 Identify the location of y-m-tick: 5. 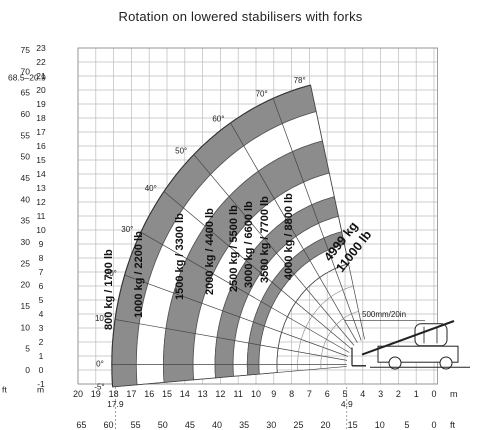
(41, 300).